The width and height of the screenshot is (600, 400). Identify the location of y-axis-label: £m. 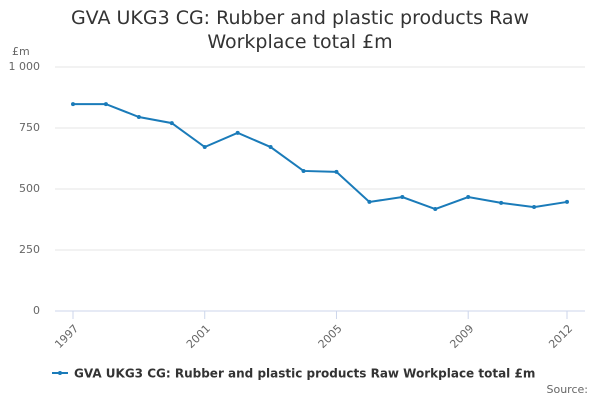
(21, 51).